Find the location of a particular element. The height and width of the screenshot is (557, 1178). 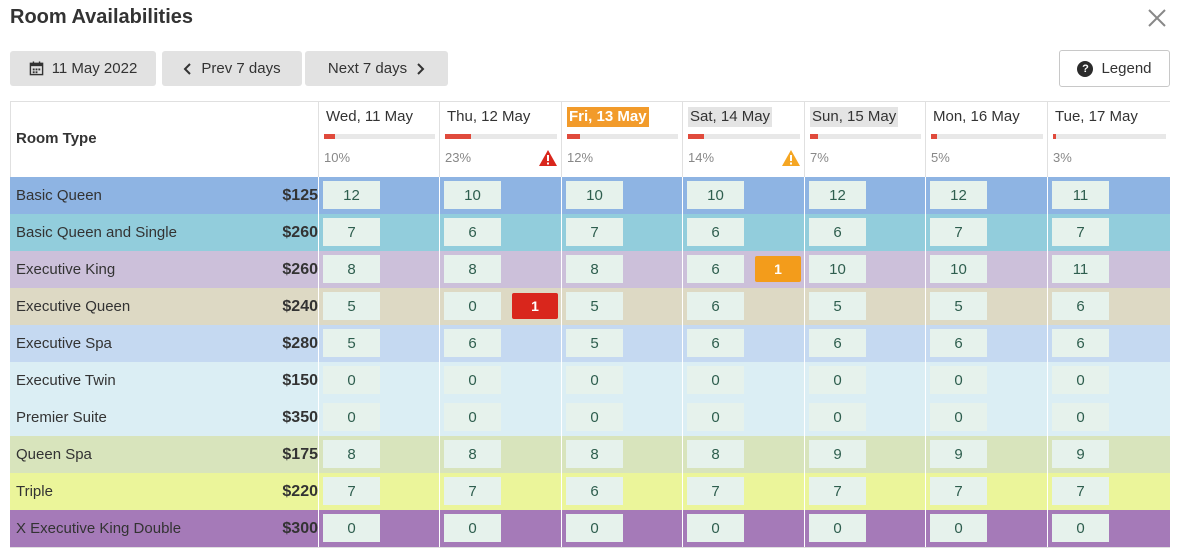

chevron-left-icon is located at coordinates (187, 68).